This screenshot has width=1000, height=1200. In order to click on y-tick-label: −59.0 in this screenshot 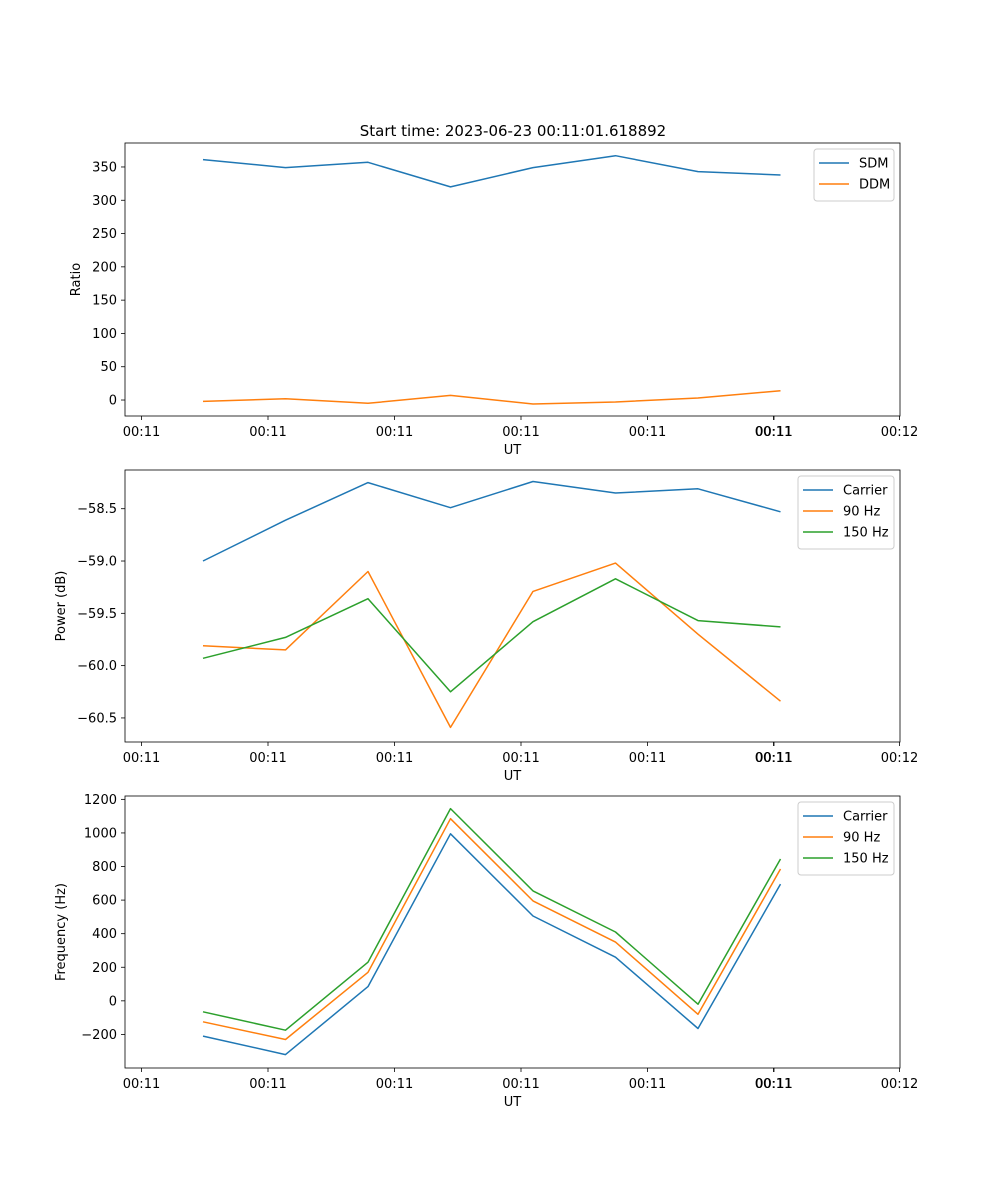, I will do `click(97, 562)`.